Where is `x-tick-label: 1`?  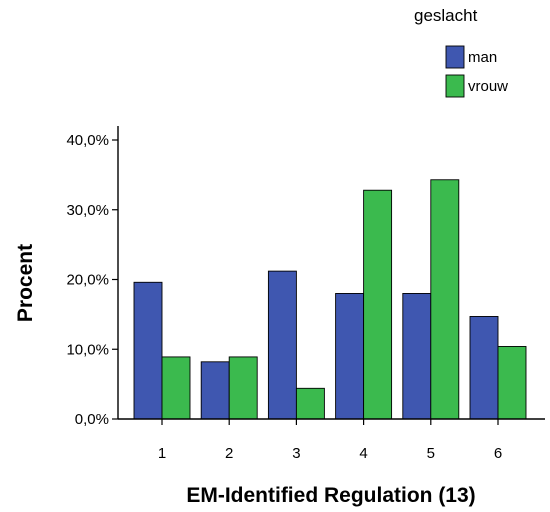 x-tick-label: 1 is located at coordinates (162, 453).